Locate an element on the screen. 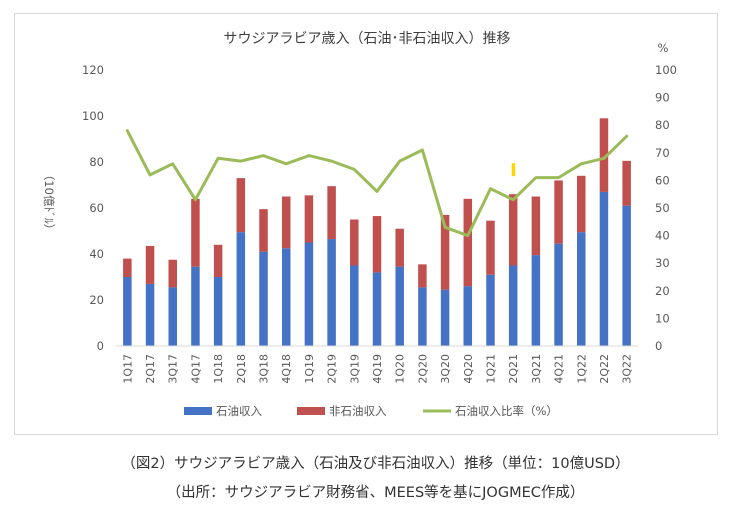  y2-tick-label: 80 is located at coordinates (662, 125).